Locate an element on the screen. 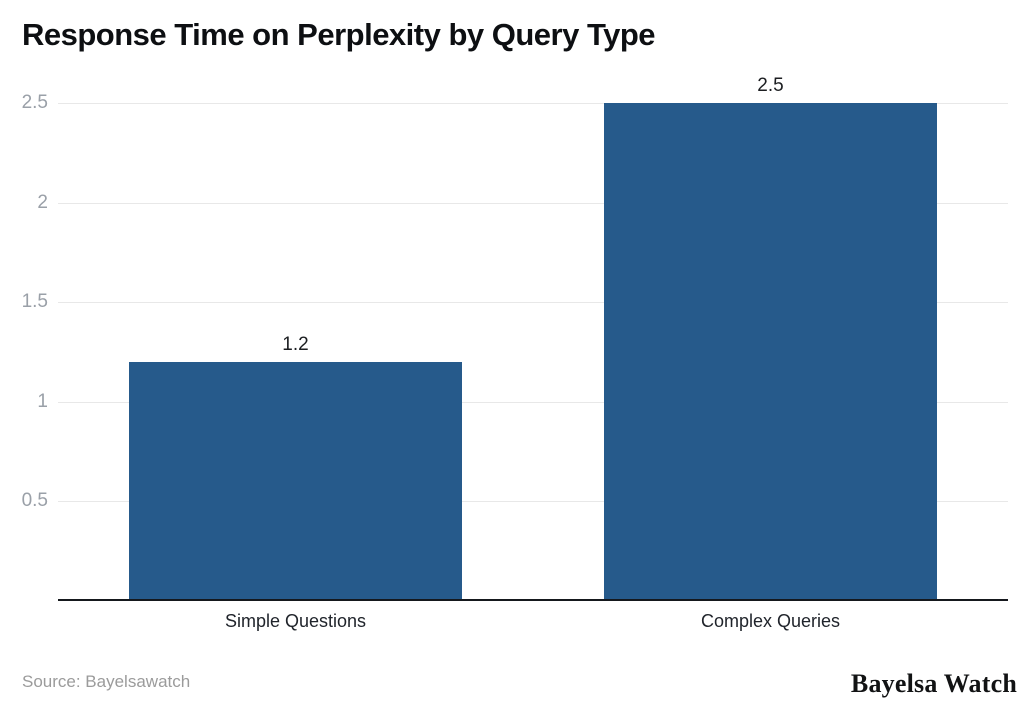 The image size is (1024, 709). x-axis-line is located at coordinates (533, 600).